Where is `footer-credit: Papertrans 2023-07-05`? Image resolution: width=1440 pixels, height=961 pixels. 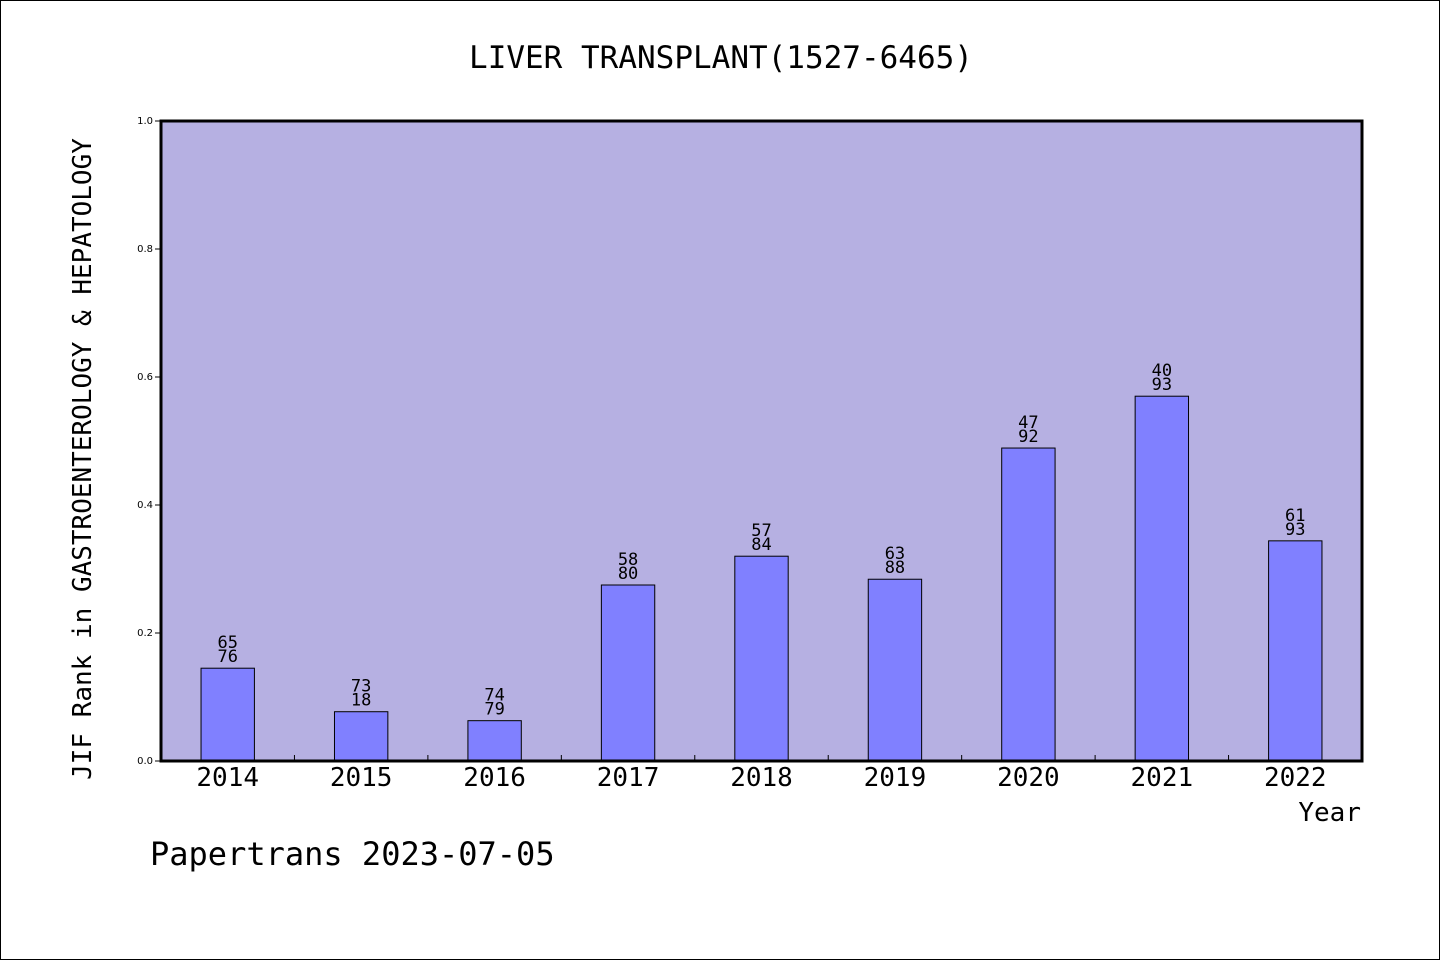
footer-credit: Papertrans 2023-07-05 is located at coordinates (352, 854).